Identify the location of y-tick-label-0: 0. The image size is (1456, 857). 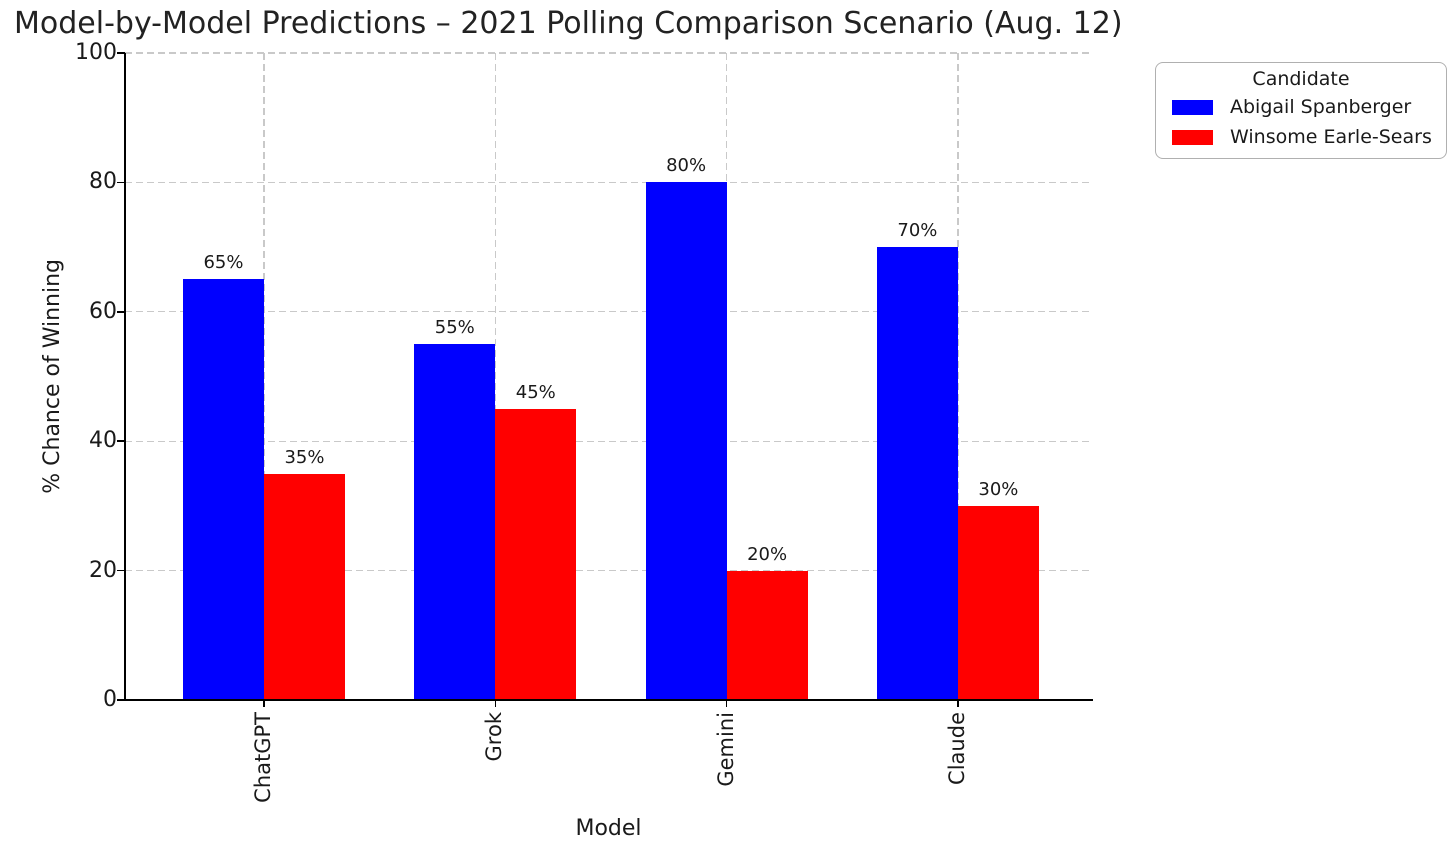
(110, 699).